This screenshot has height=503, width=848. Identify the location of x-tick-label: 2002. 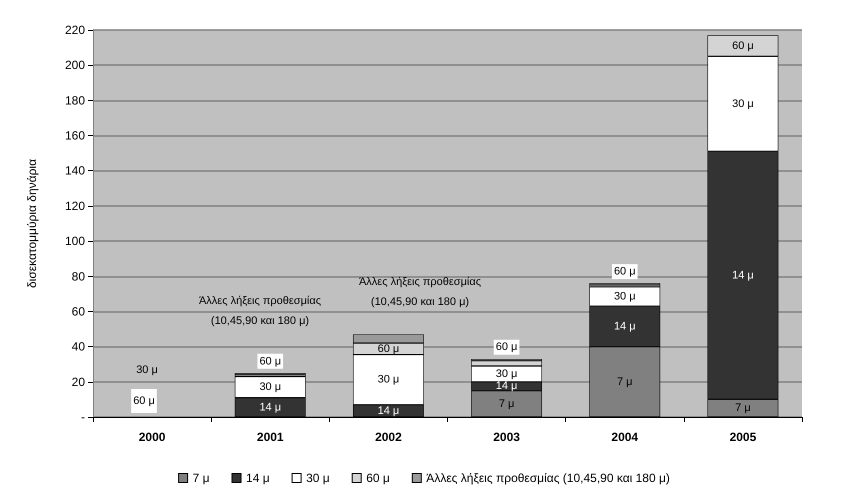
(388, 437).